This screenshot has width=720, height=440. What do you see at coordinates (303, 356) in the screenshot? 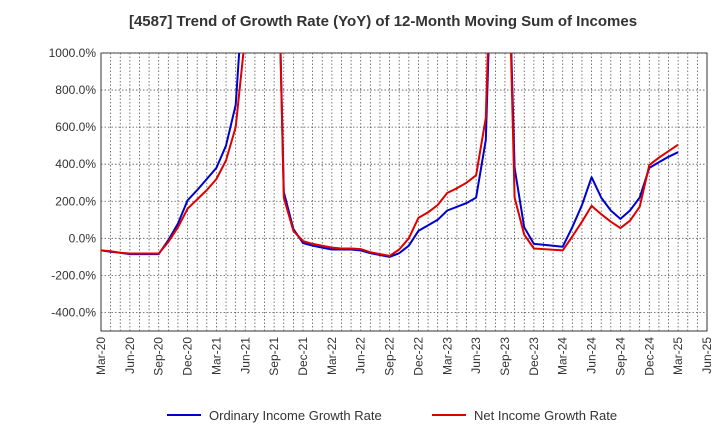
I see `x-tick-label: Dec-21` at bounding box center [303, 356].